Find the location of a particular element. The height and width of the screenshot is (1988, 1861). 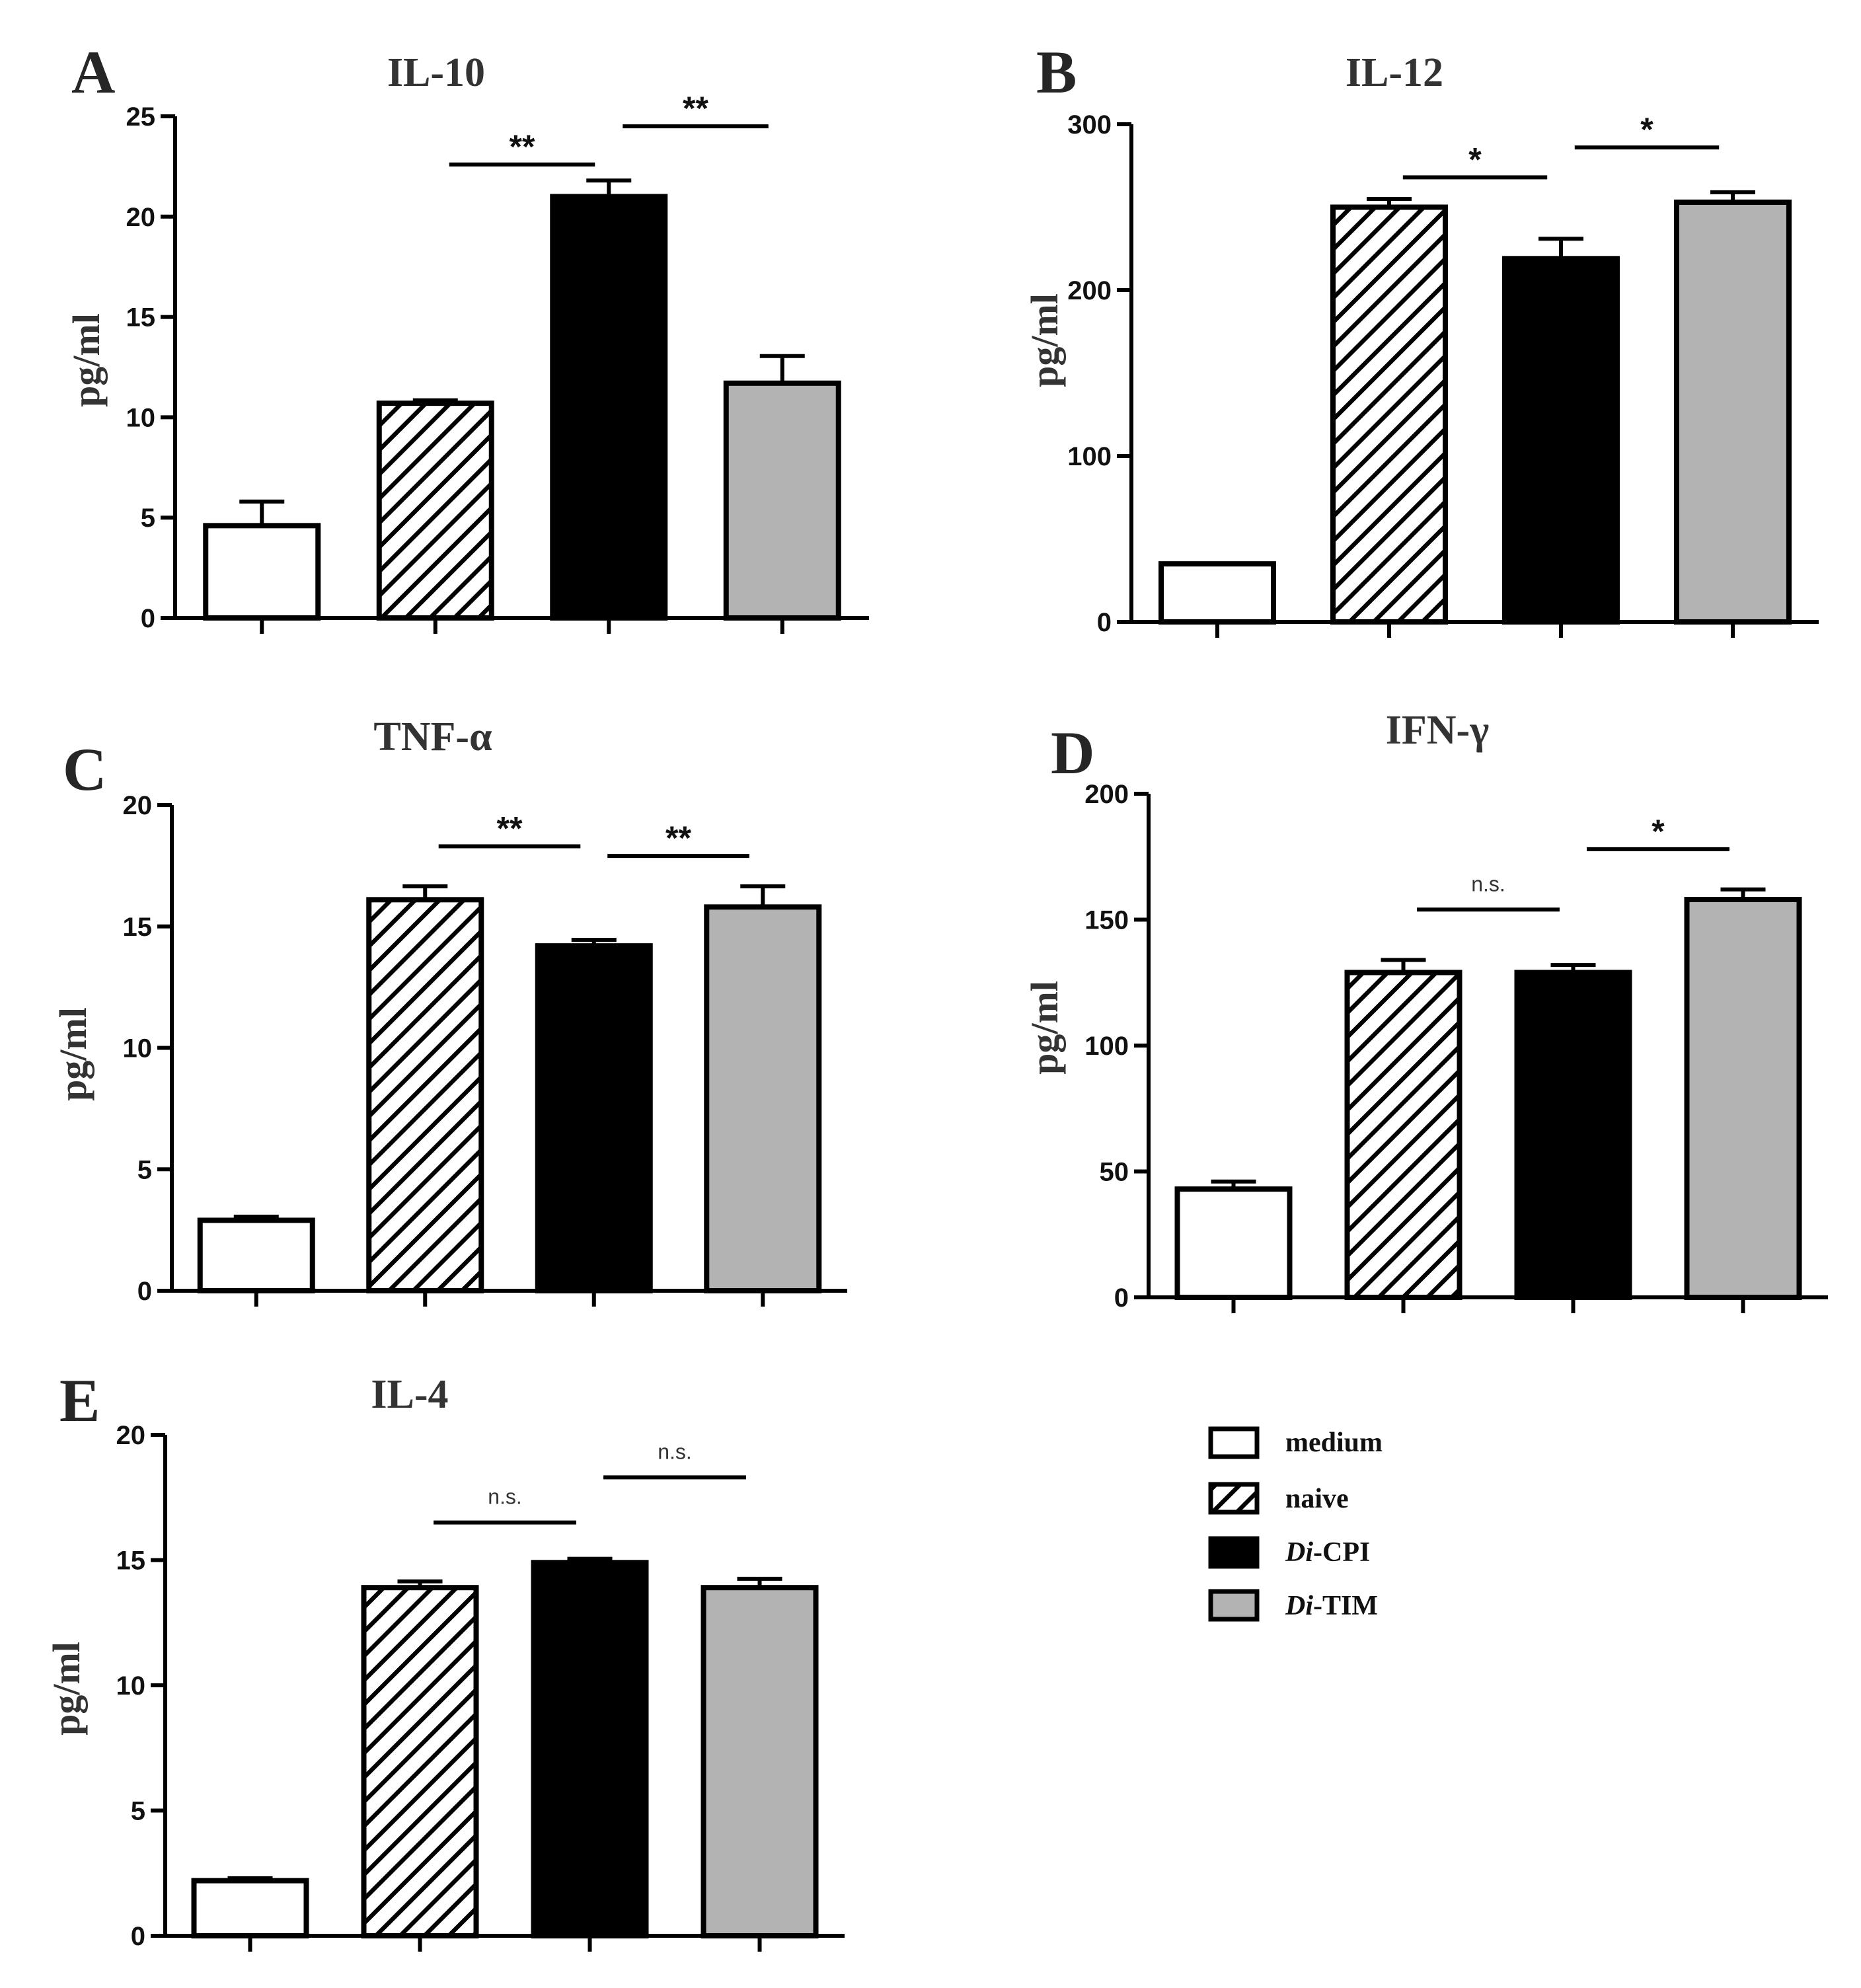

bar-c-naive is located at coordinates (425, 1095).